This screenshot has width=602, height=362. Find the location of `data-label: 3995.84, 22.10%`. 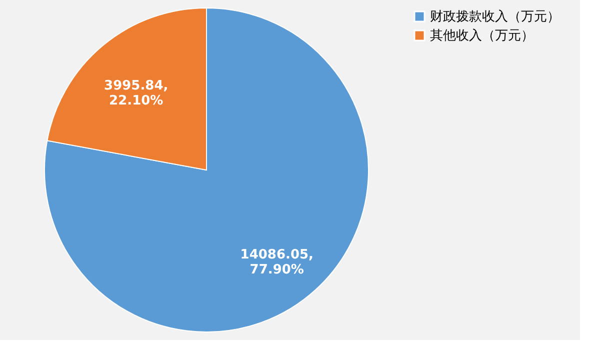

data-label: 3995.84, 22.10% is located at coordinates (136, 93).